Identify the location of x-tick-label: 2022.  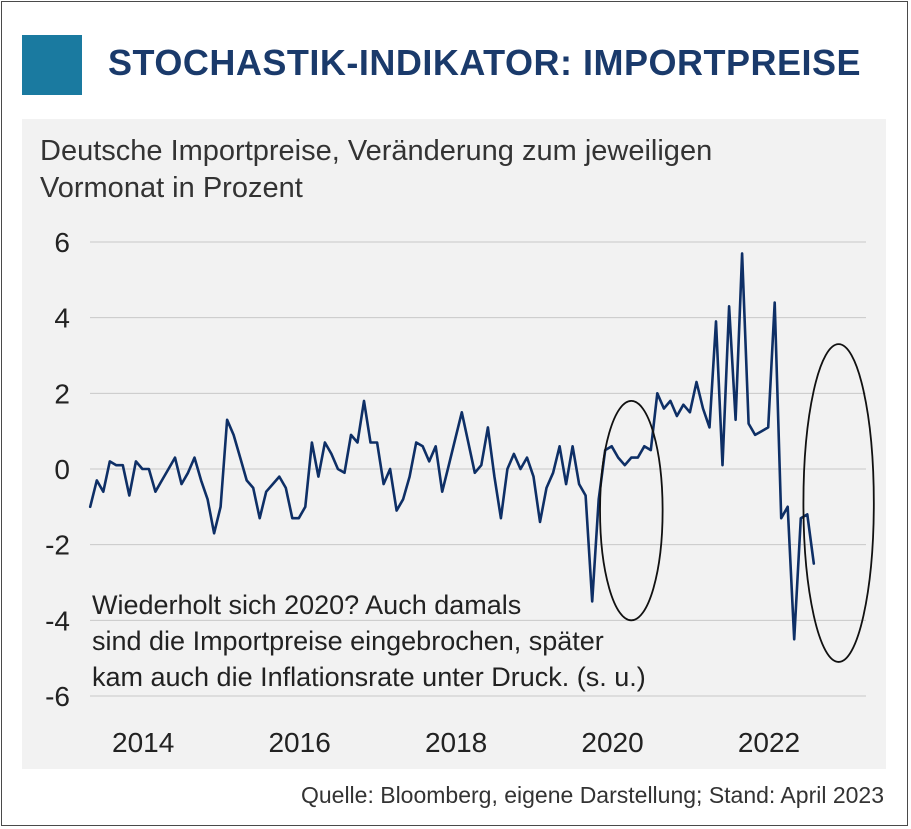
(769, 742).